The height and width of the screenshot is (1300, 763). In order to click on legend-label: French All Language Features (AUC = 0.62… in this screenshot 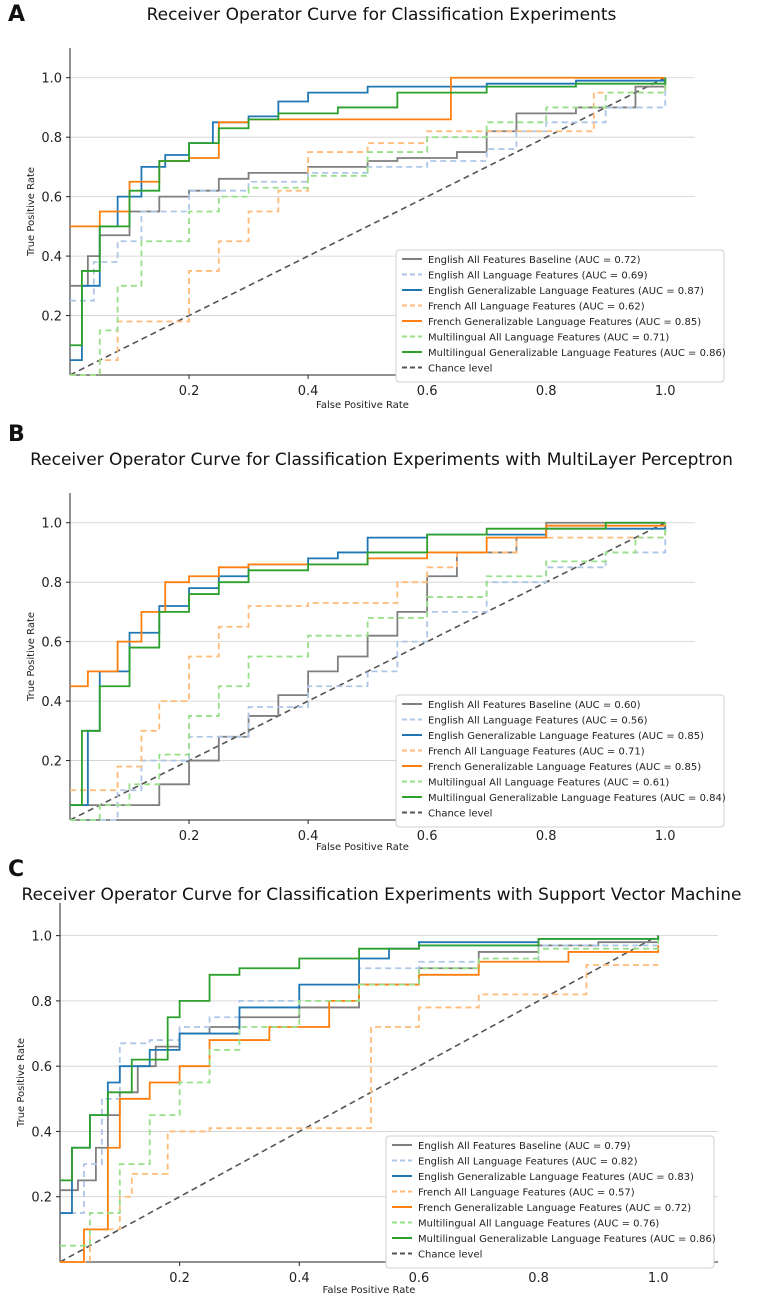, I will do `click(536, 307)`.